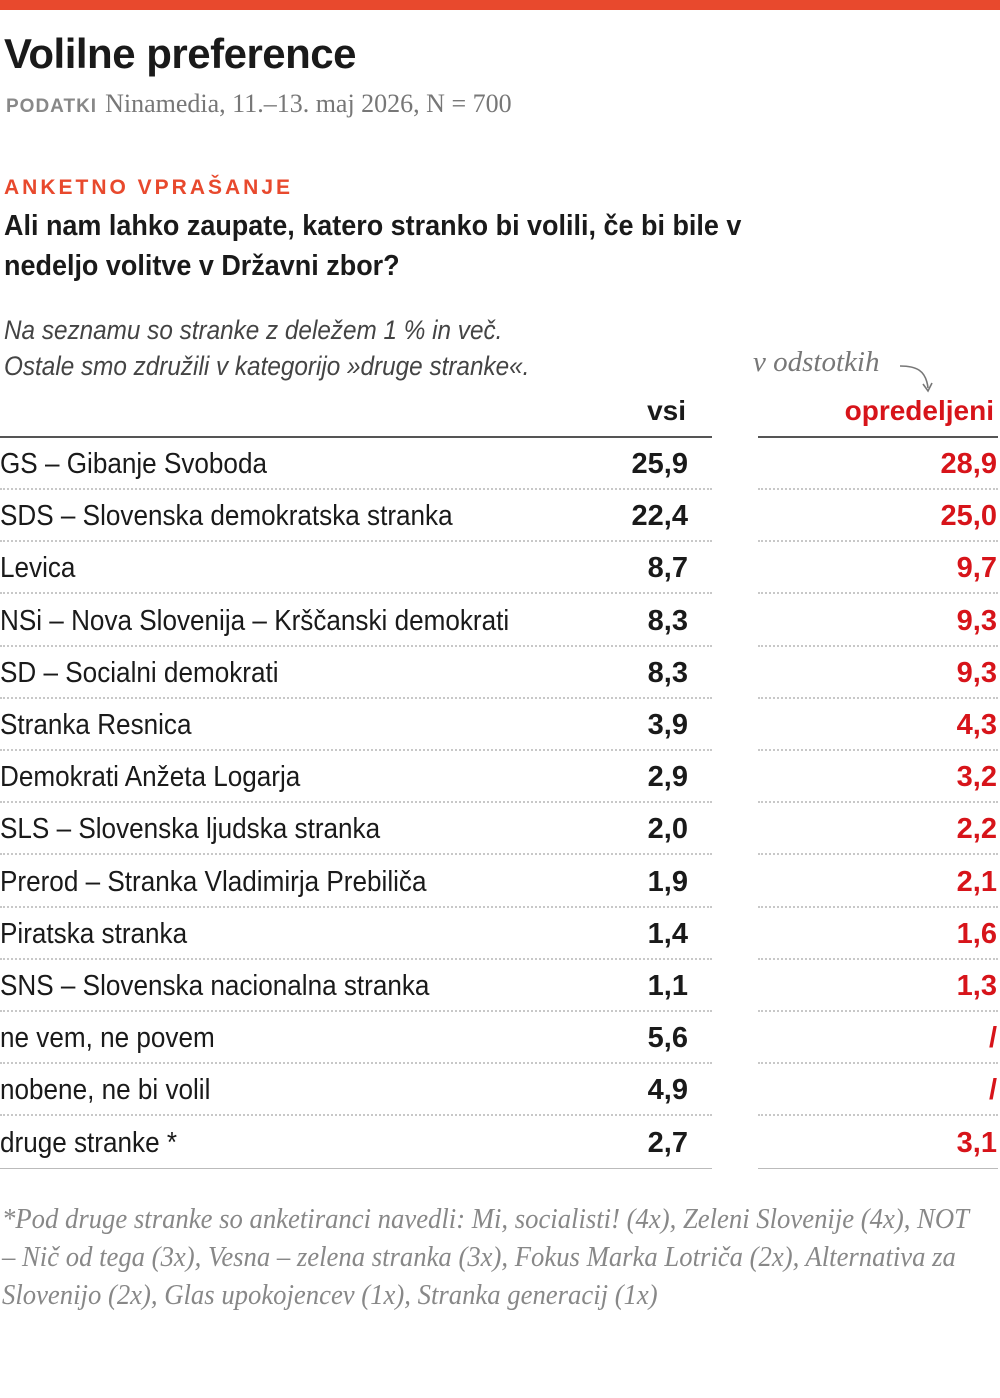 Image resolution: width=1000 pixels, height=1398 pixels. Describe the element at coordinates (356, 437) in the screenshot. I see `header-rule-left` at that location.